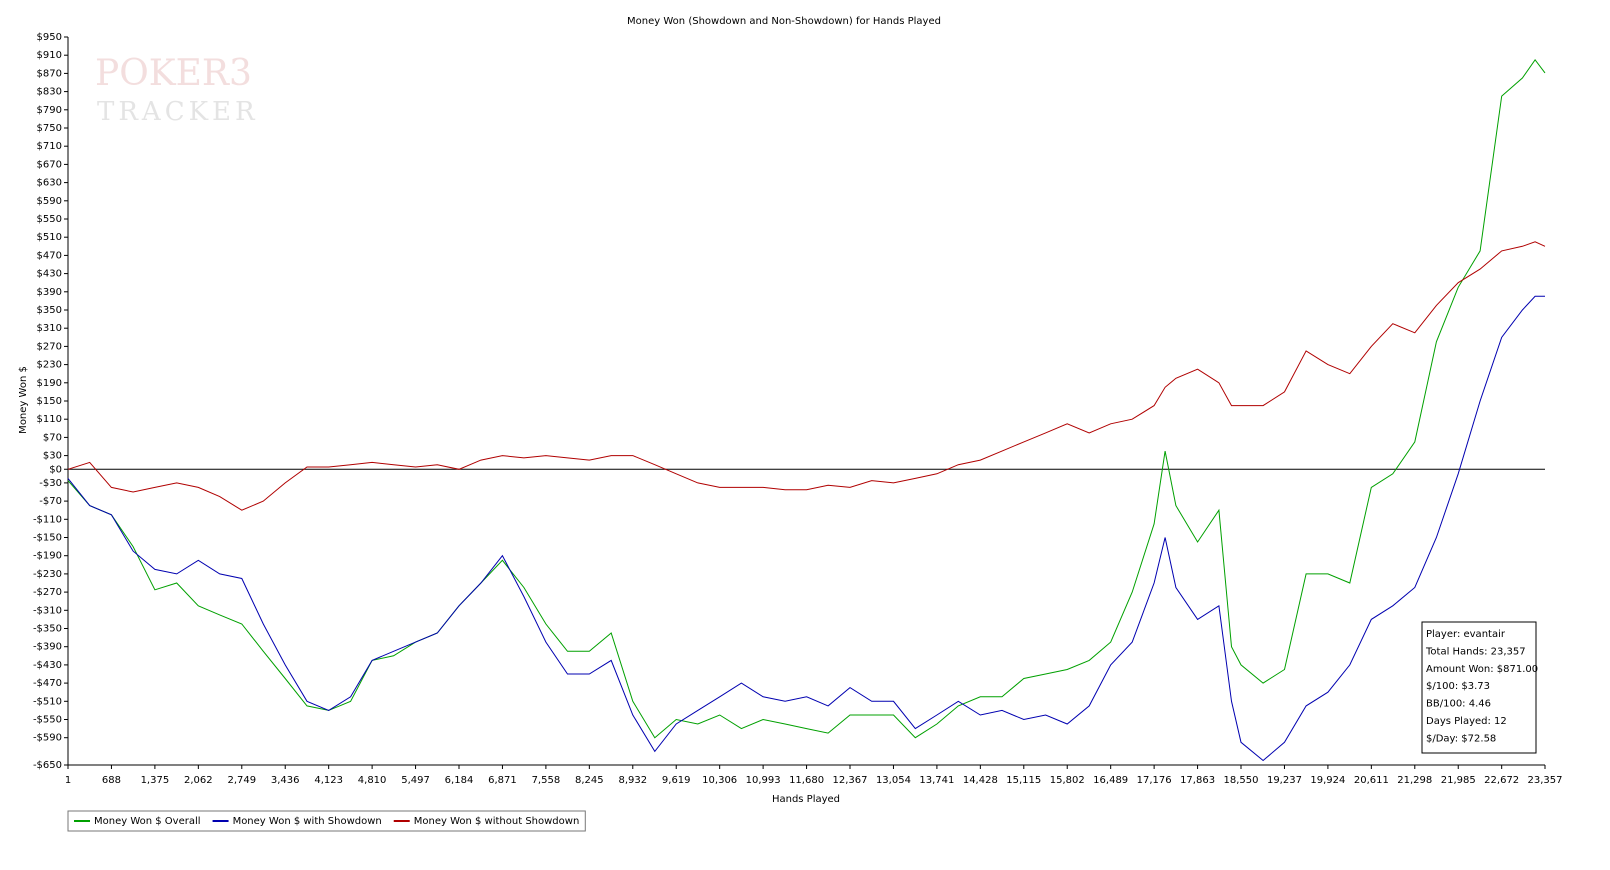 The width and height of the screenshot is (1610, 870). What do you see at coordinates (285, 780) in the screenshot?
I see `x-tick-label: 3,436` at bounding box center [285, 780].